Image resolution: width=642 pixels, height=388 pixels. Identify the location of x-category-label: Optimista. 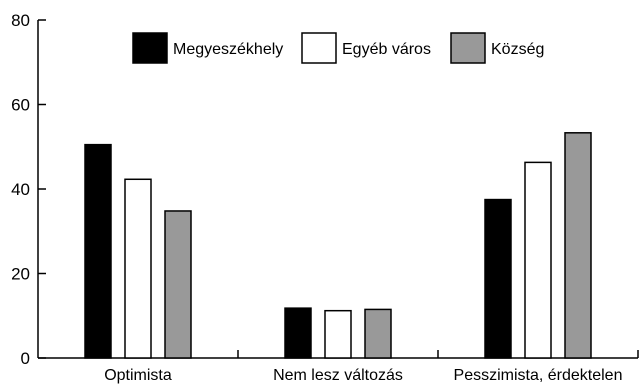
(138, 375).